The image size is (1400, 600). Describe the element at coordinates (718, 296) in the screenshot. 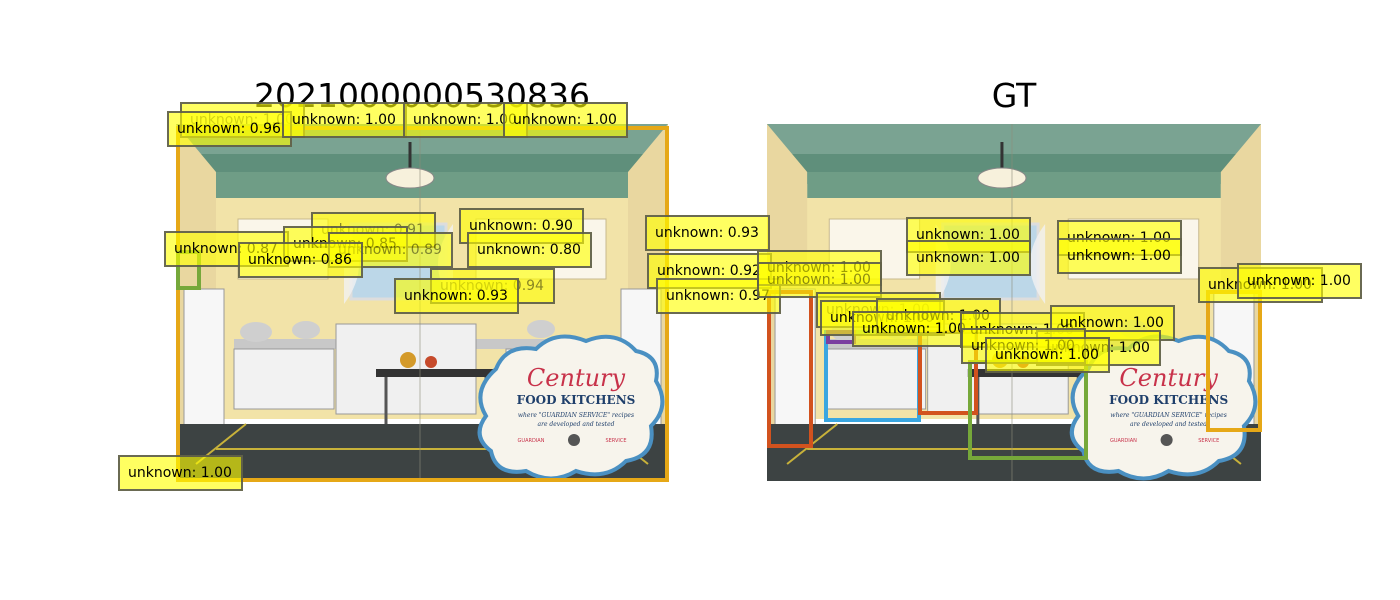

I see `left-label: unknown: 0.97` at that location.